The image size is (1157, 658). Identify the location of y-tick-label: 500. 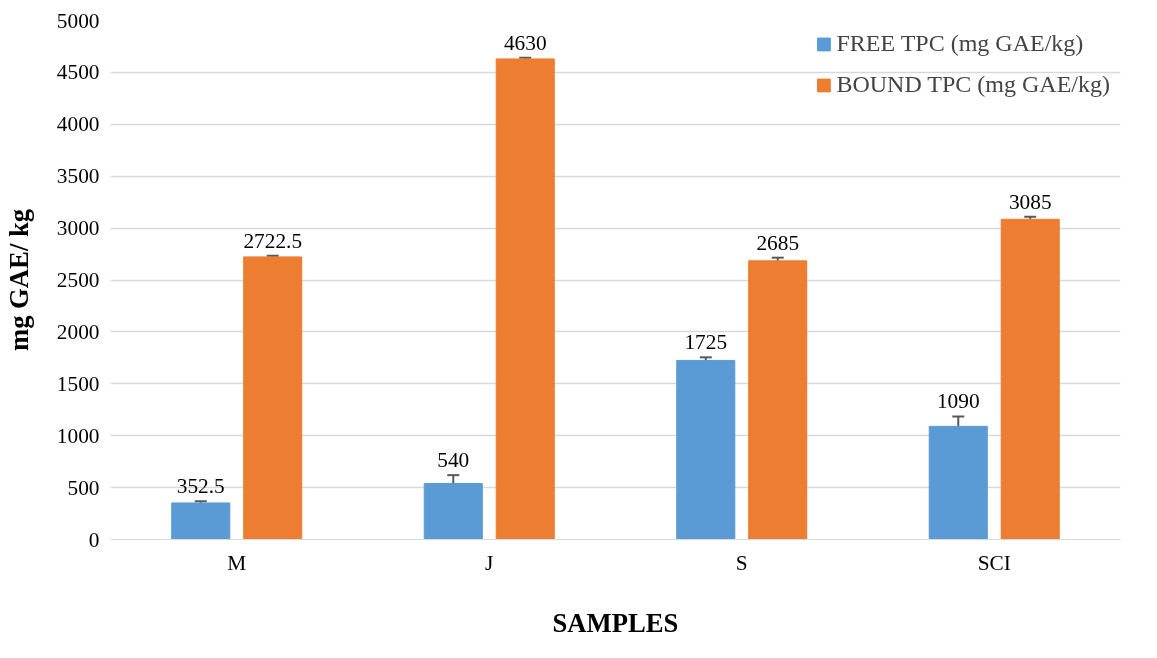
(83, 487).